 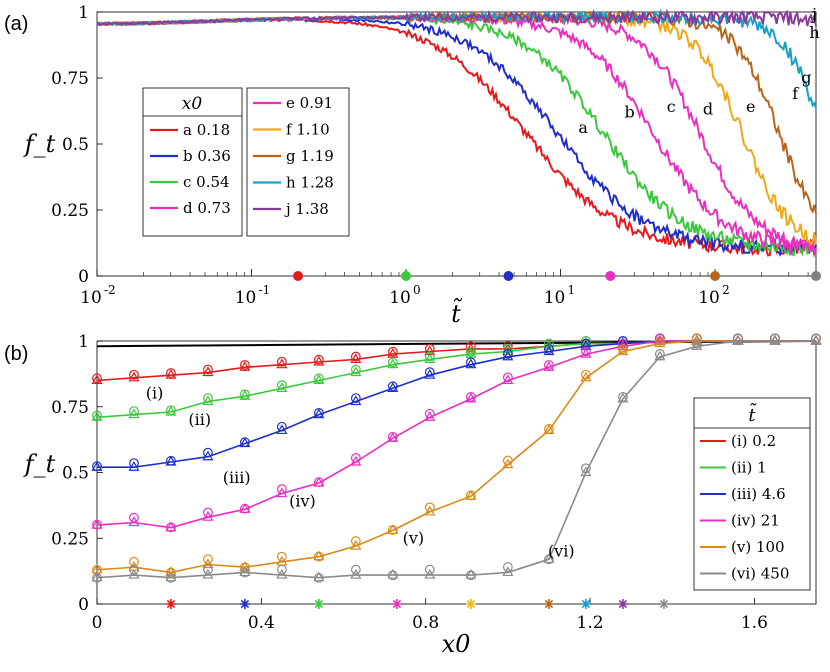 What do you see at coordinates (309, 103) in the screenshot?
I see `legend-entry: e 0.91` at bounding box center [309, 103].